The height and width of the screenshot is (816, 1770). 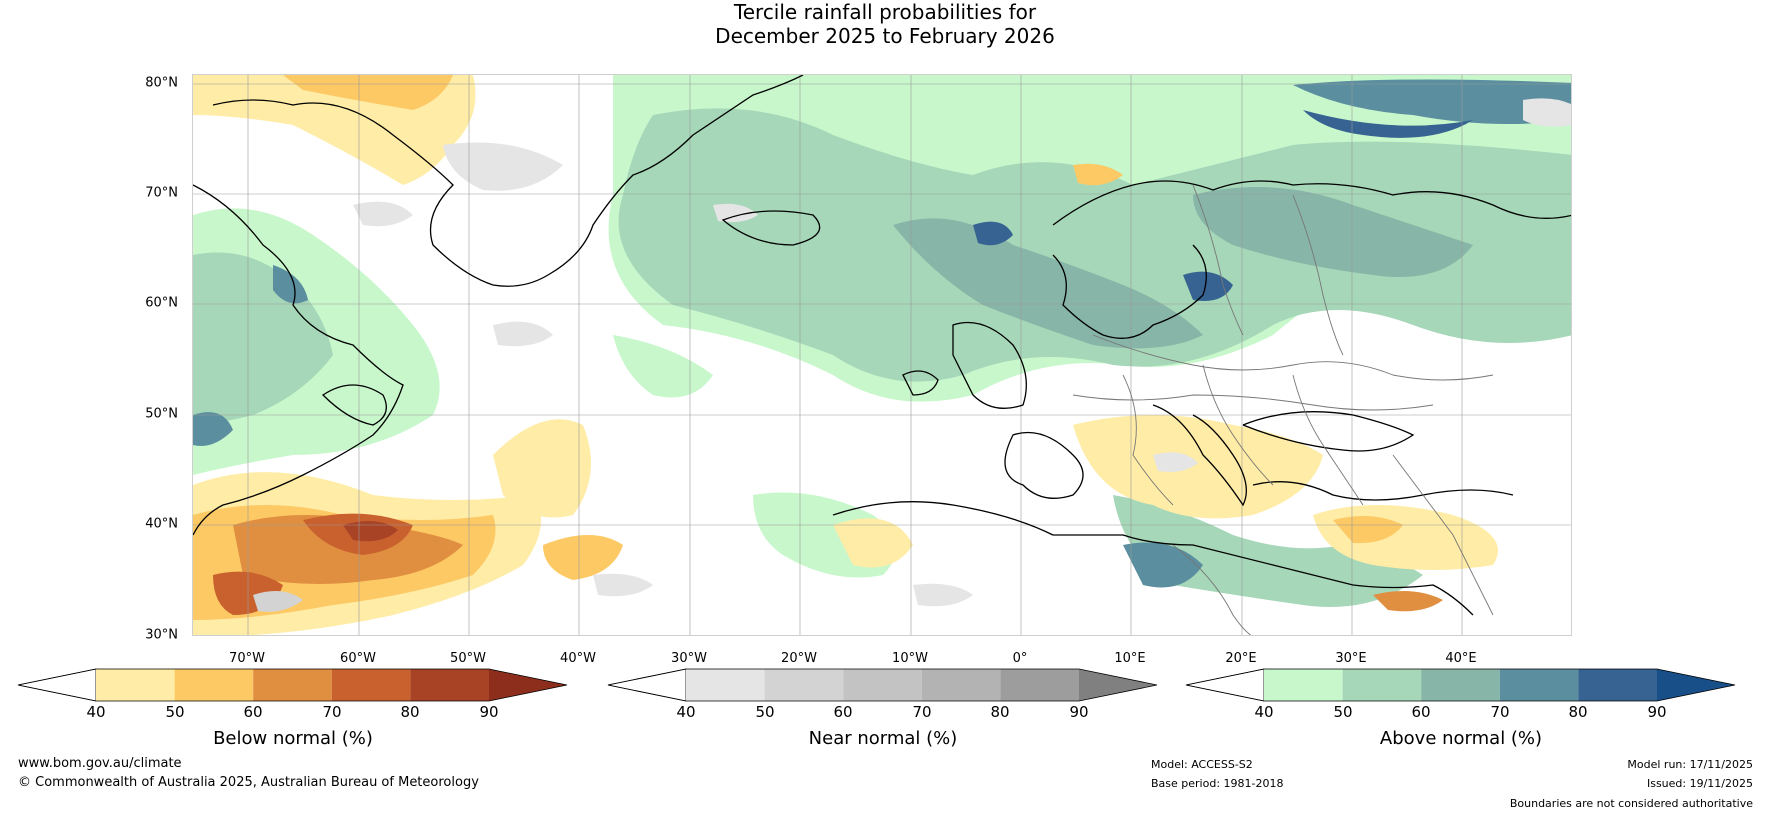 What do you see at coordinates (1461, 658) in the screenshot?
I see `lon-label-40e: 40°E` at bounding box center [1461, 658].